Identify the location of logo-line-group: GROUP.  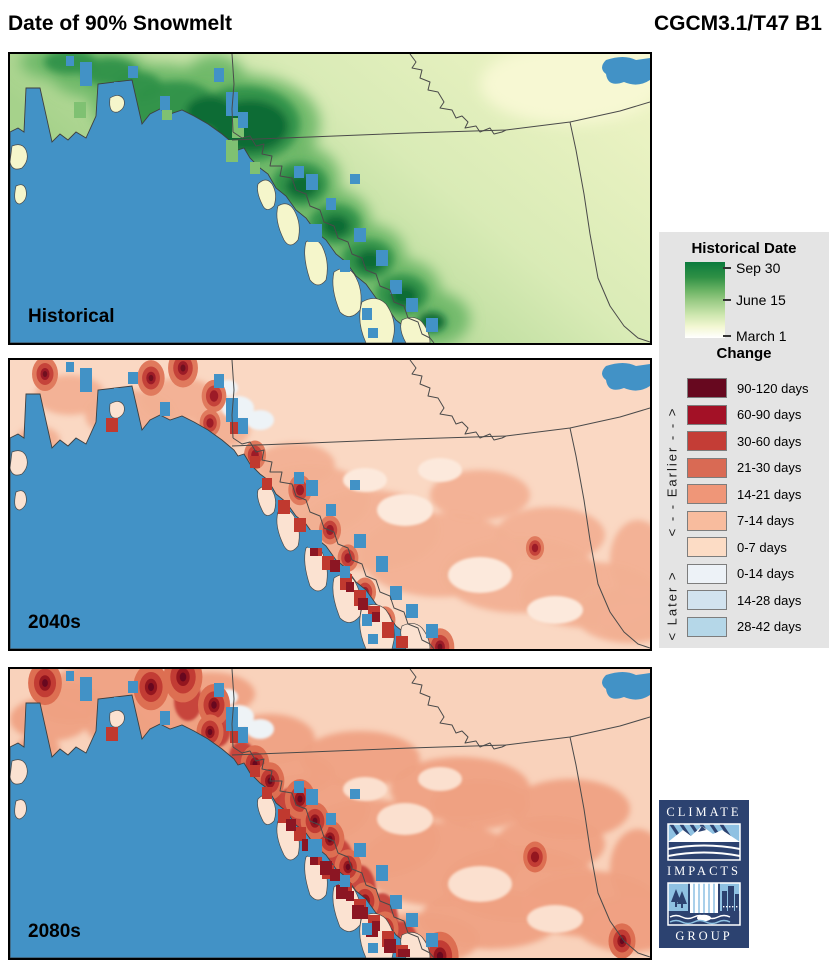
(704, 936).